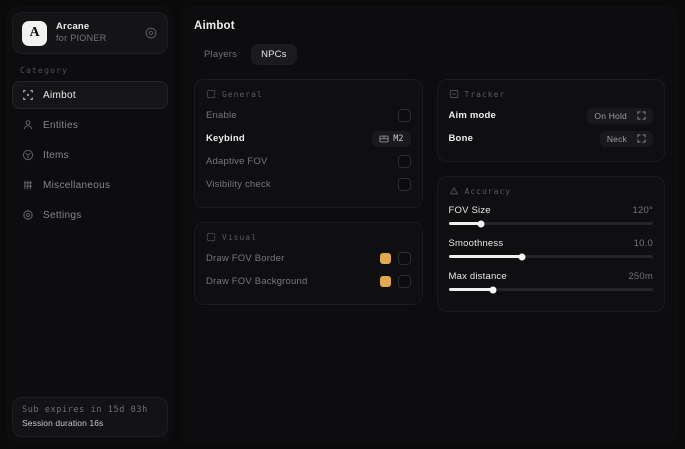 The image size is (685, 449). What do you see at coordinates (63, 423) in the screenshot?
I see `session-duration-text: Session duration 16s` at bounding box center [63, 423].